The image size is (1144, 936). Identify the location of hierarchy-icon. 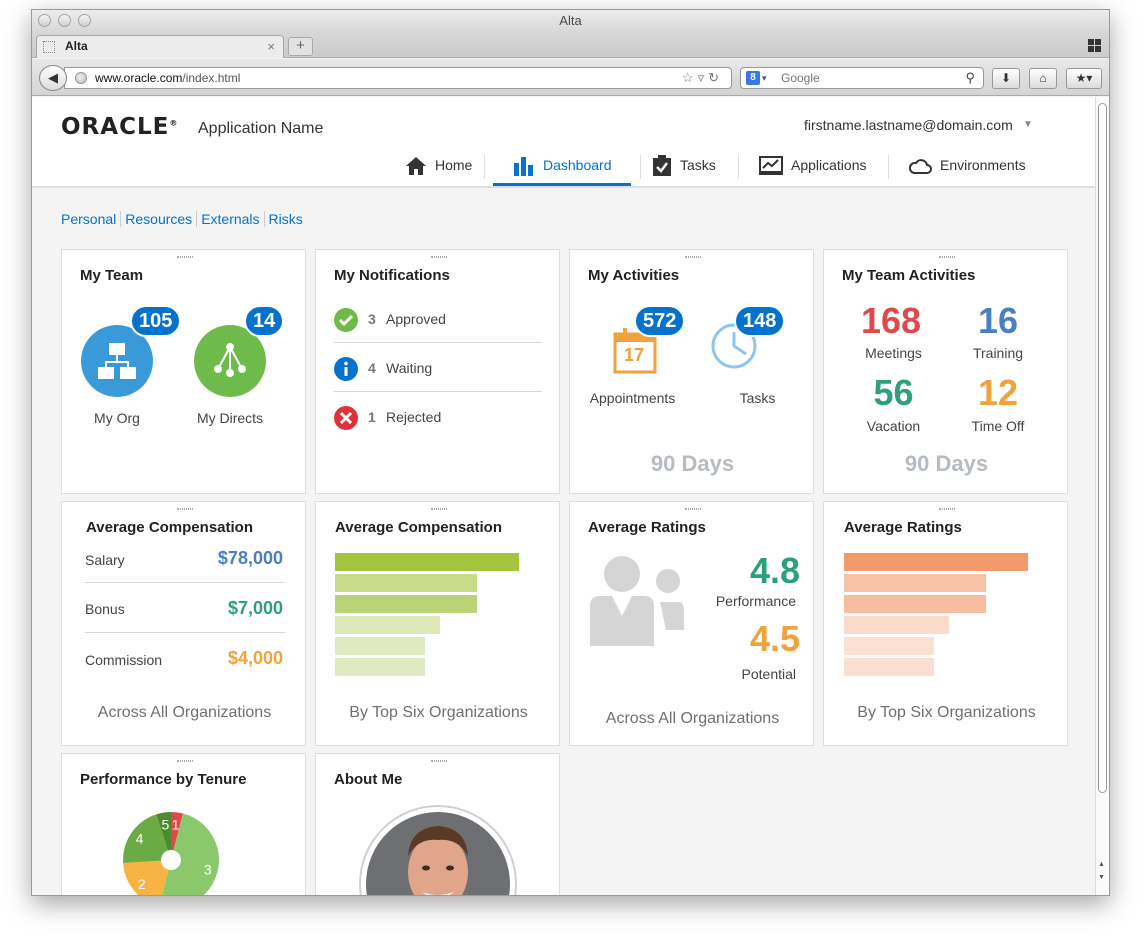
(230, 360).